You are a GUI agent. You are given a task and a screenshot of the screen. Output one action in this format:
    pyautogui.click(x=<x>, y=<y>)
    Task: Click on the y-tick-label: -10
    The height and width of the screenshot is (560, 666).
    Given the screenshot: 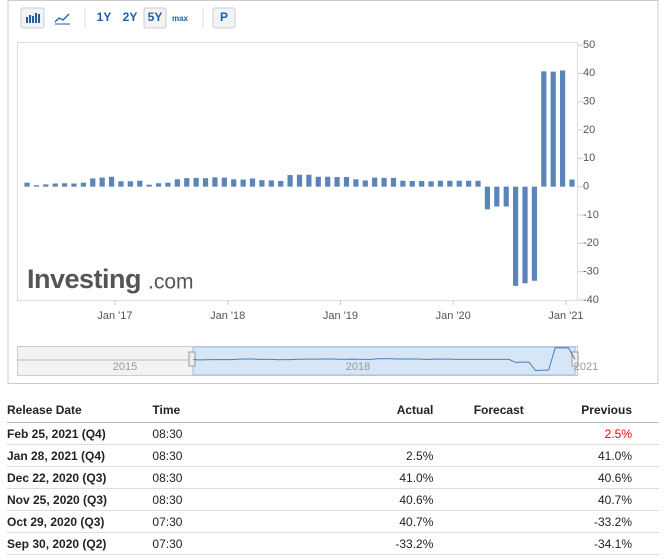 What is the action you would take?
    pyautogui.click(x=591, y=215)
    